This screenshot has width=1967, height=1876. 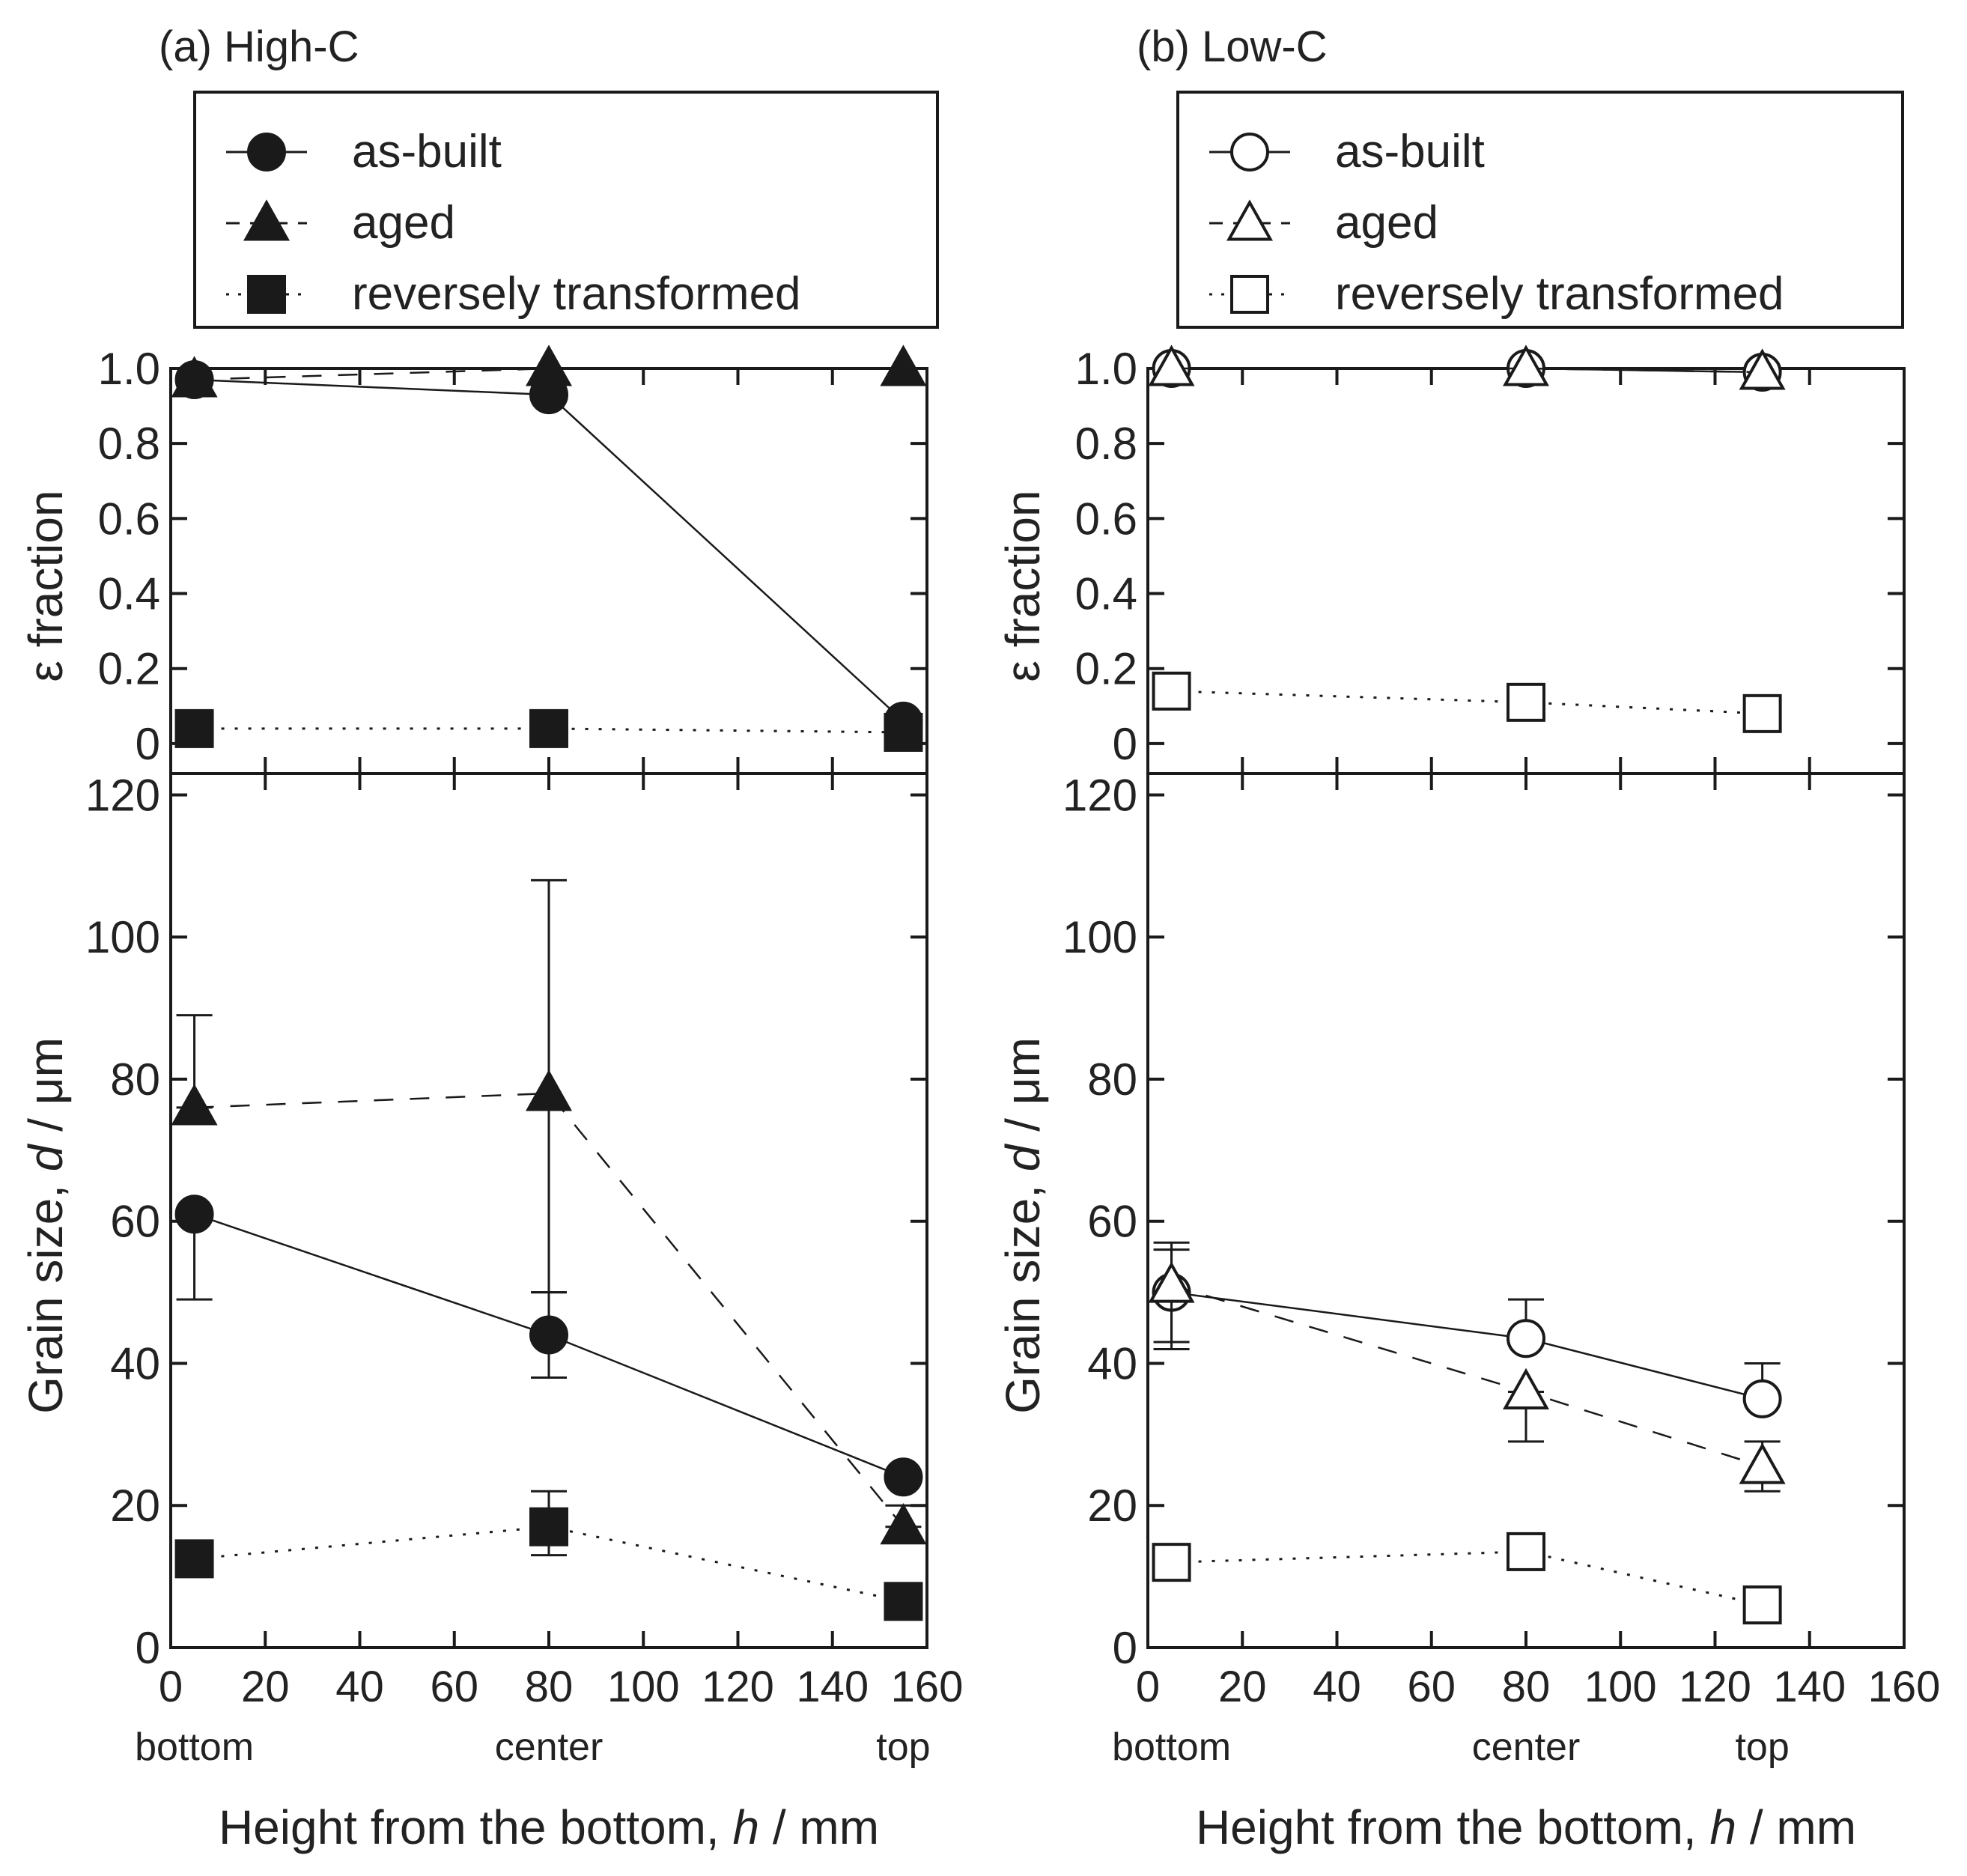 What do you see at coordinates (46, 1091) in the screenshot?
I see `y-axis-title-part: / μm` at bounding box center [46, 1091].